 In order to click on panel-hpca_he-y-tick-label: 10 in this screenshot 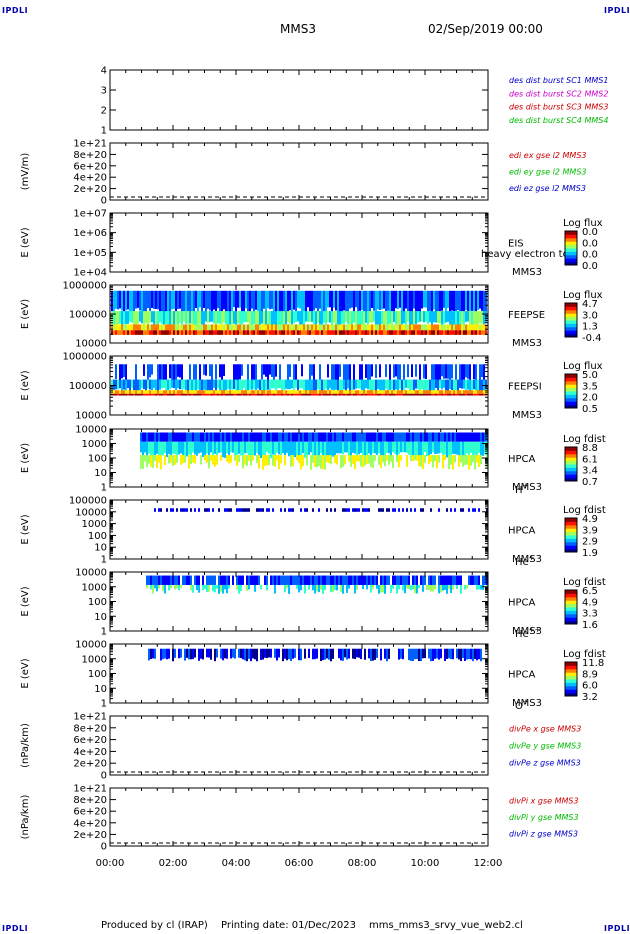, I will do `click(100, 548)`.